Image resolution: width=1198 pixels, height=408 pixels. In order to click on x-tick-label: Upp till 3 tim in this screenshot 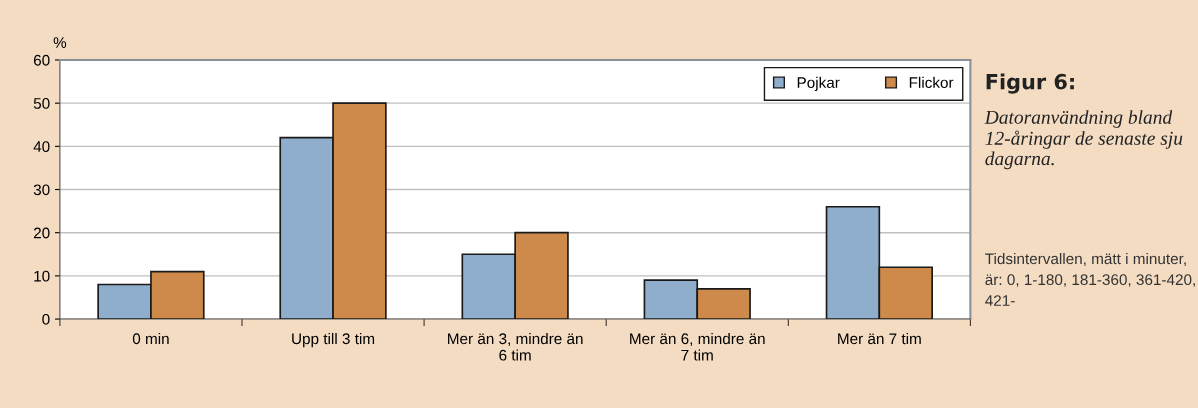, I will do `click(333, 340)`.